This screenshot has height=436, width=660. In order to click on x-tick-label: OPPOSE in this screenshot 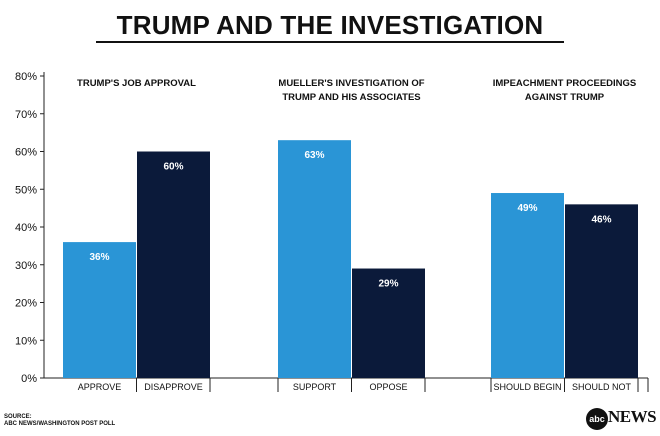, I will do `click(388, 387)`.